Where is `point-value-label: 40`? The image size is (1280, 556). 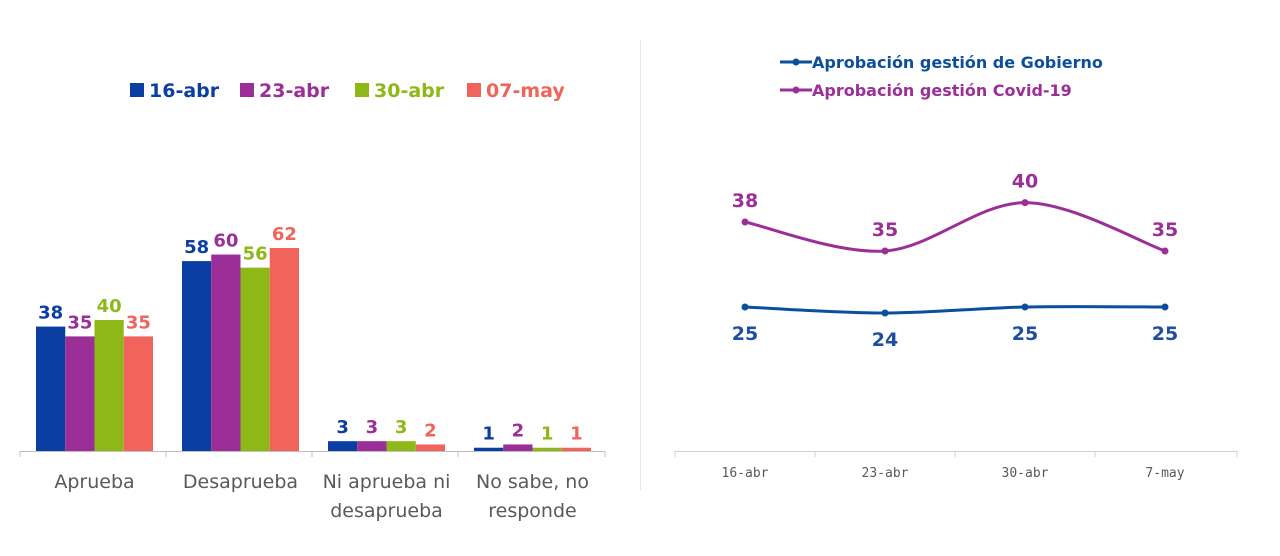 point-value-label: 40 is located at coordinates (1025, 182).